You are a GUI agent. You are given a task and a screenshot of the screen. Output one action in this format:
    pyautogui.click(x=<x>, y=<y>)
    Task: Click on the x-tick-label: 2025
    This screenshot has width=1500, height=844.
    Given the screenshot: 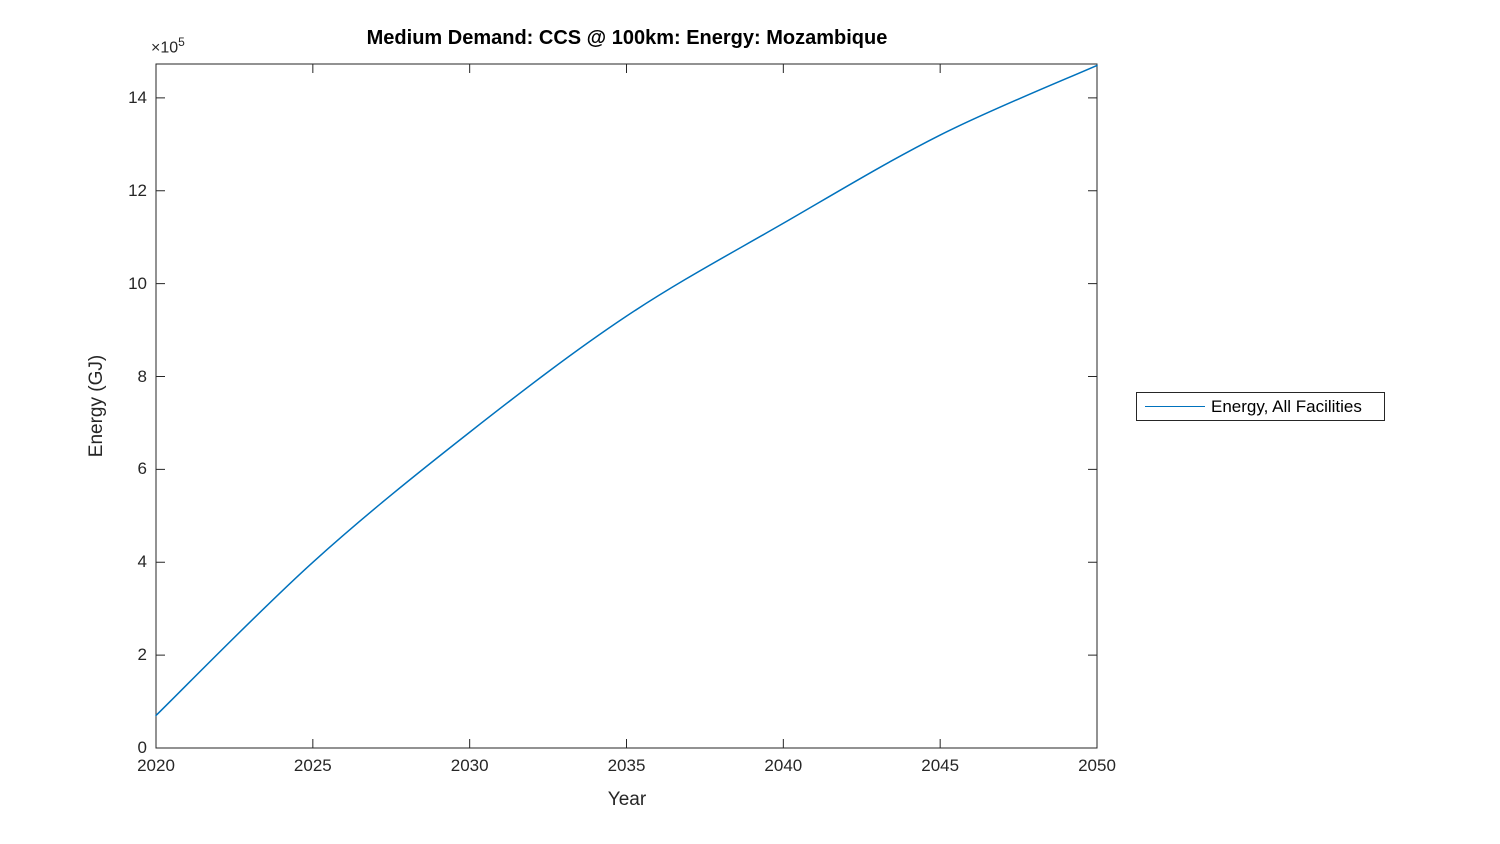 What is the action you would take?
    pyautogui.click(x=312, y=765)
    